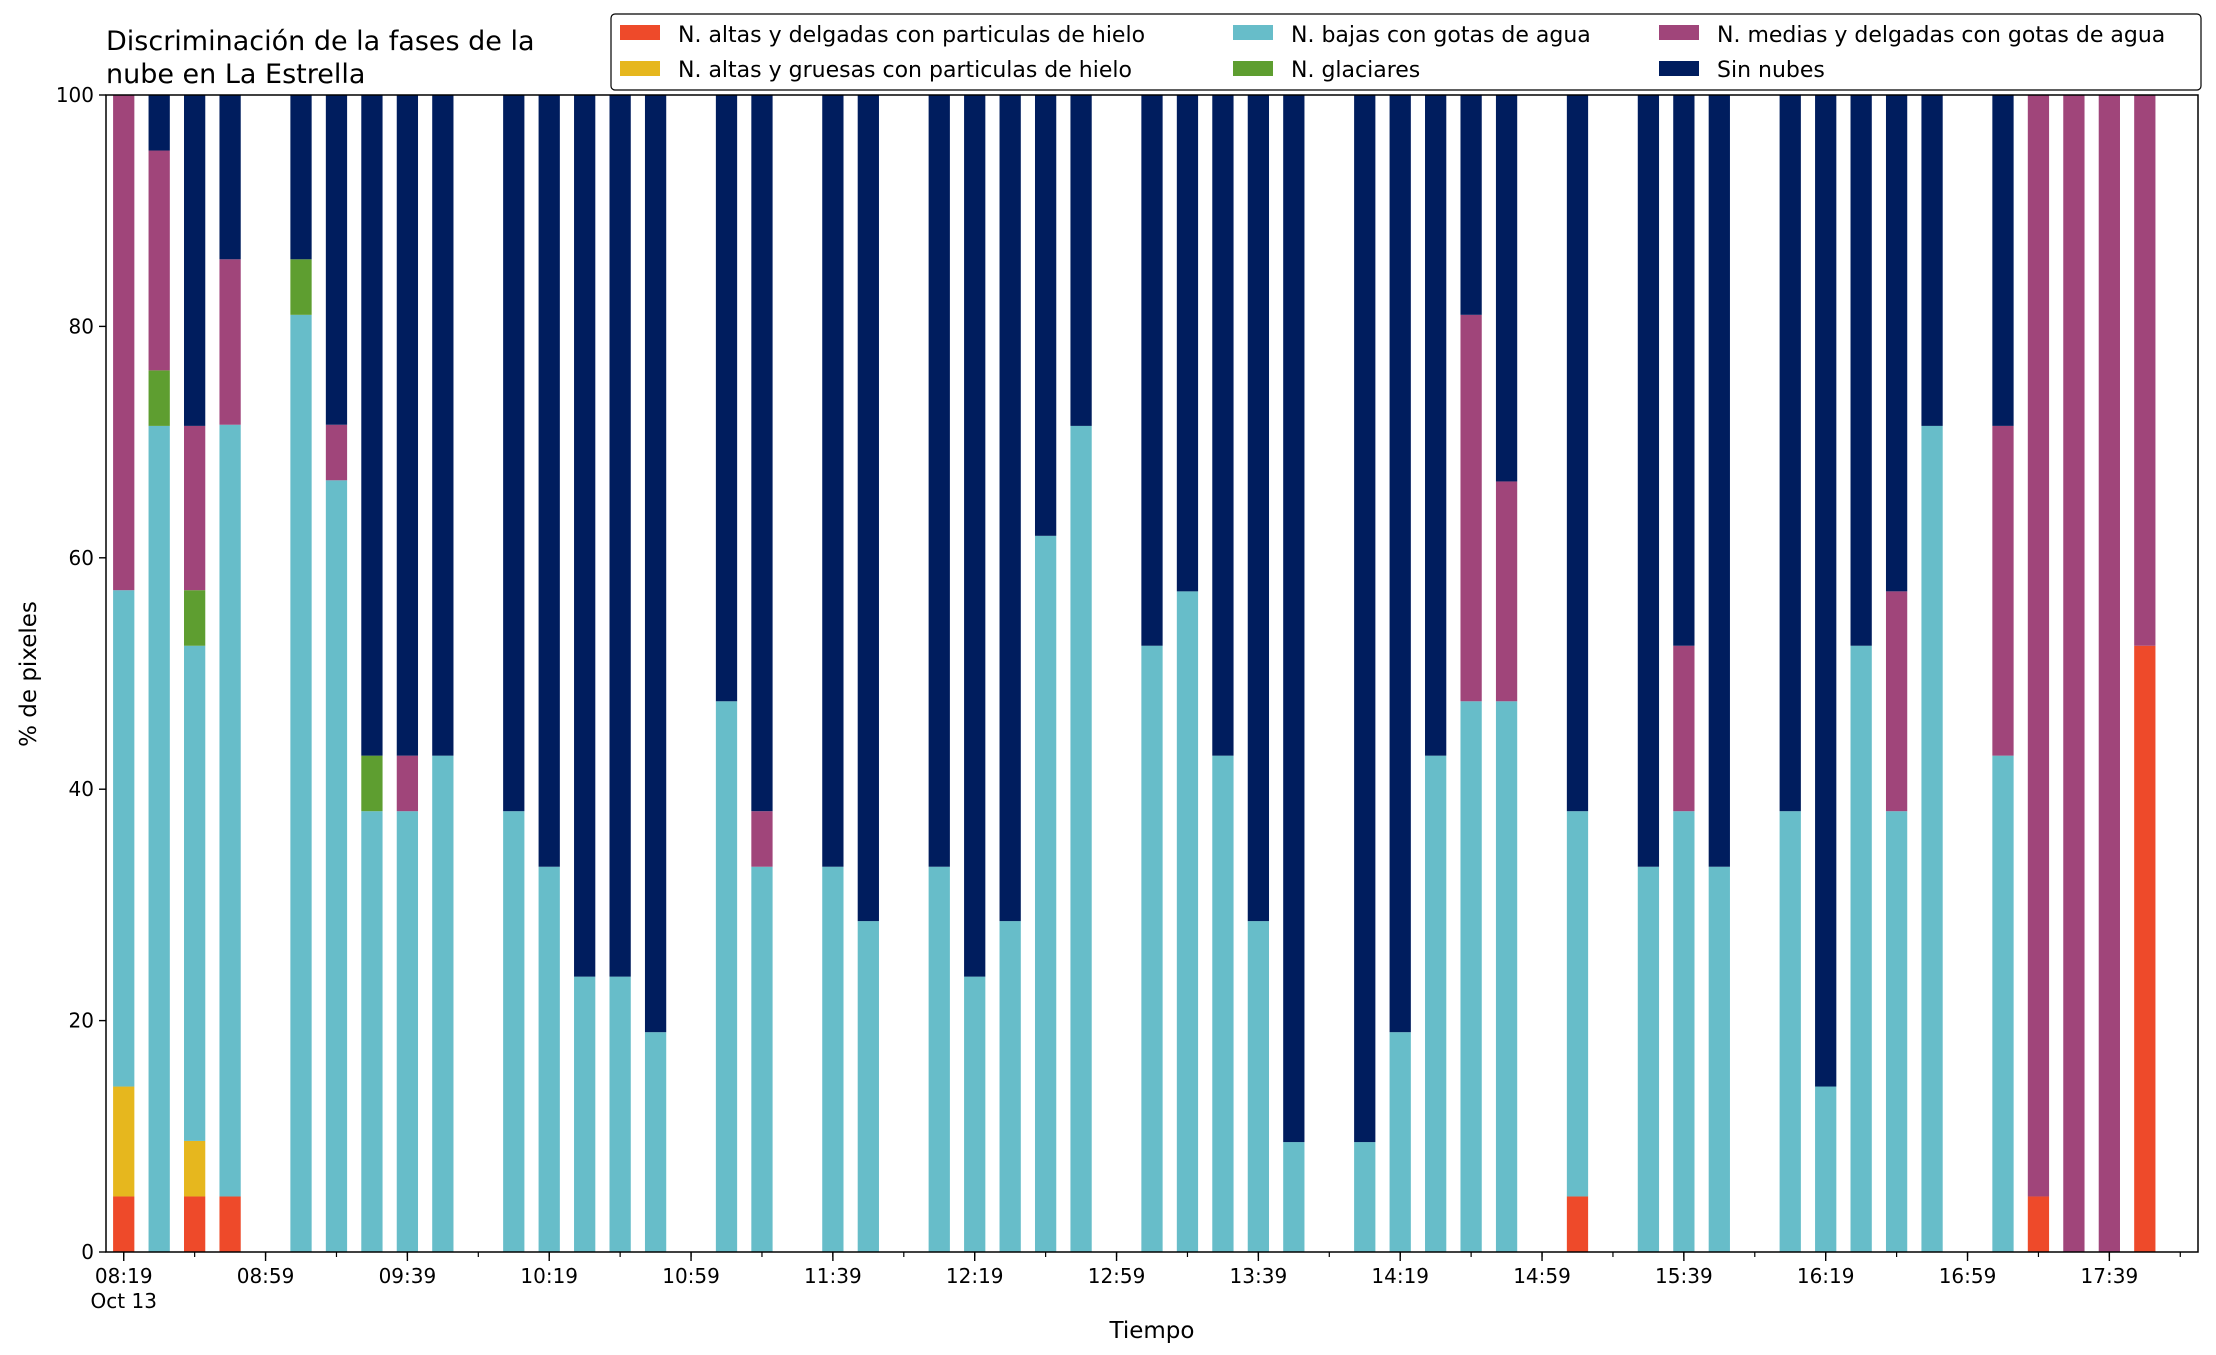  Describe the element at coordinates (81, 789) in the screenshot. I see `y-tick-label: 40` at that location.